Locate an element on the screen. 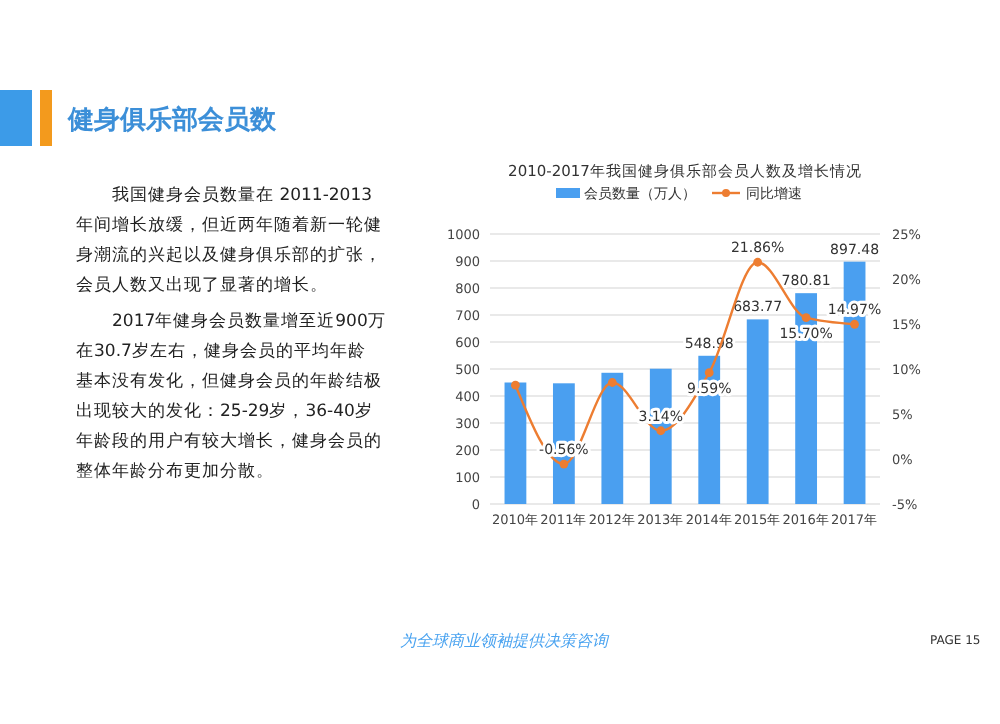  text: 我国健身会员数量在 2011-2013年间增长放缓，但近两年随着新一轮健身潮流的兴起以及健身俱乐部的扩张，会员人数又出现了显著的增长。 is located at coordinates (229, 240).